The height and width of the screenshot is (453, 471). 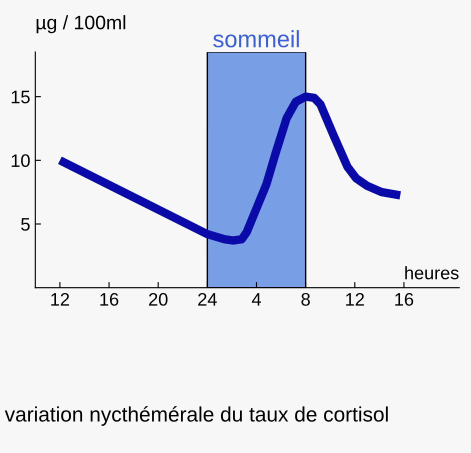 I want to click on x-tick-label: 24, so click(x=207, y=299).